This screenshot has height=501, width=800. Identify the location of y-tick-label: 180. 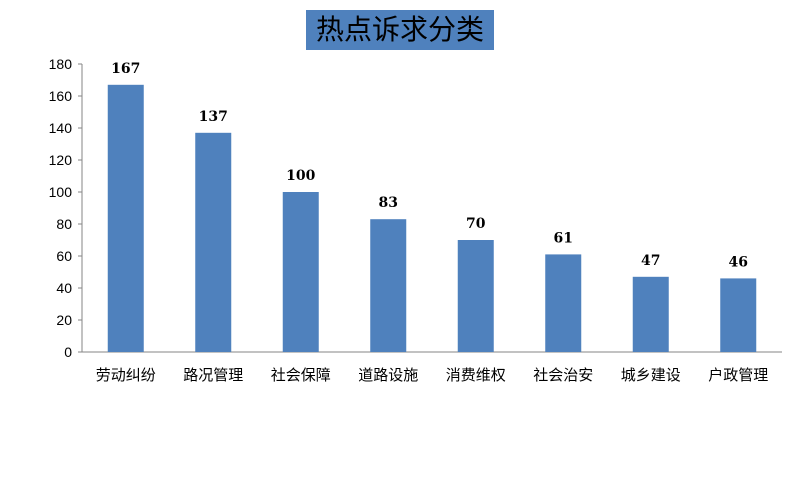
(61, 64).